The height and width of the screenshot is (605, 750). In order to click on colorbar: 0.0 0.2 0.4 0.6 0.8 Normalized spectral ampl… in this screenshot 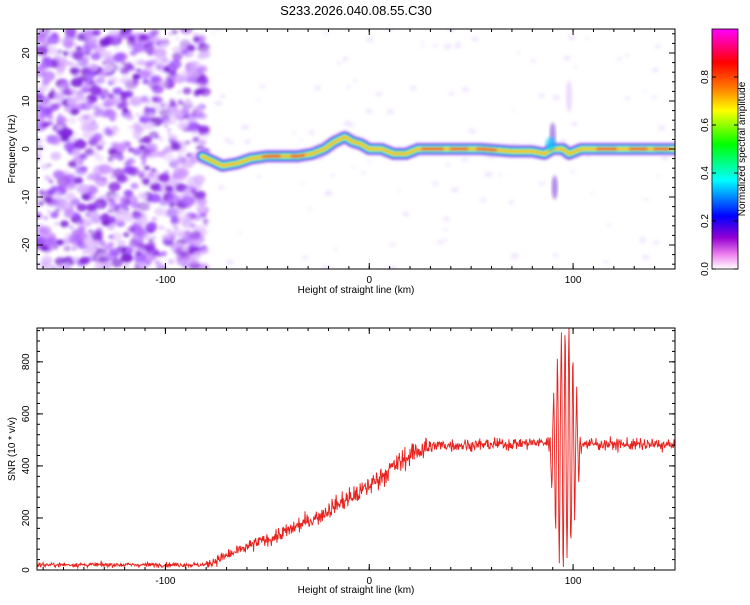, I will do `click(724, 152)`.